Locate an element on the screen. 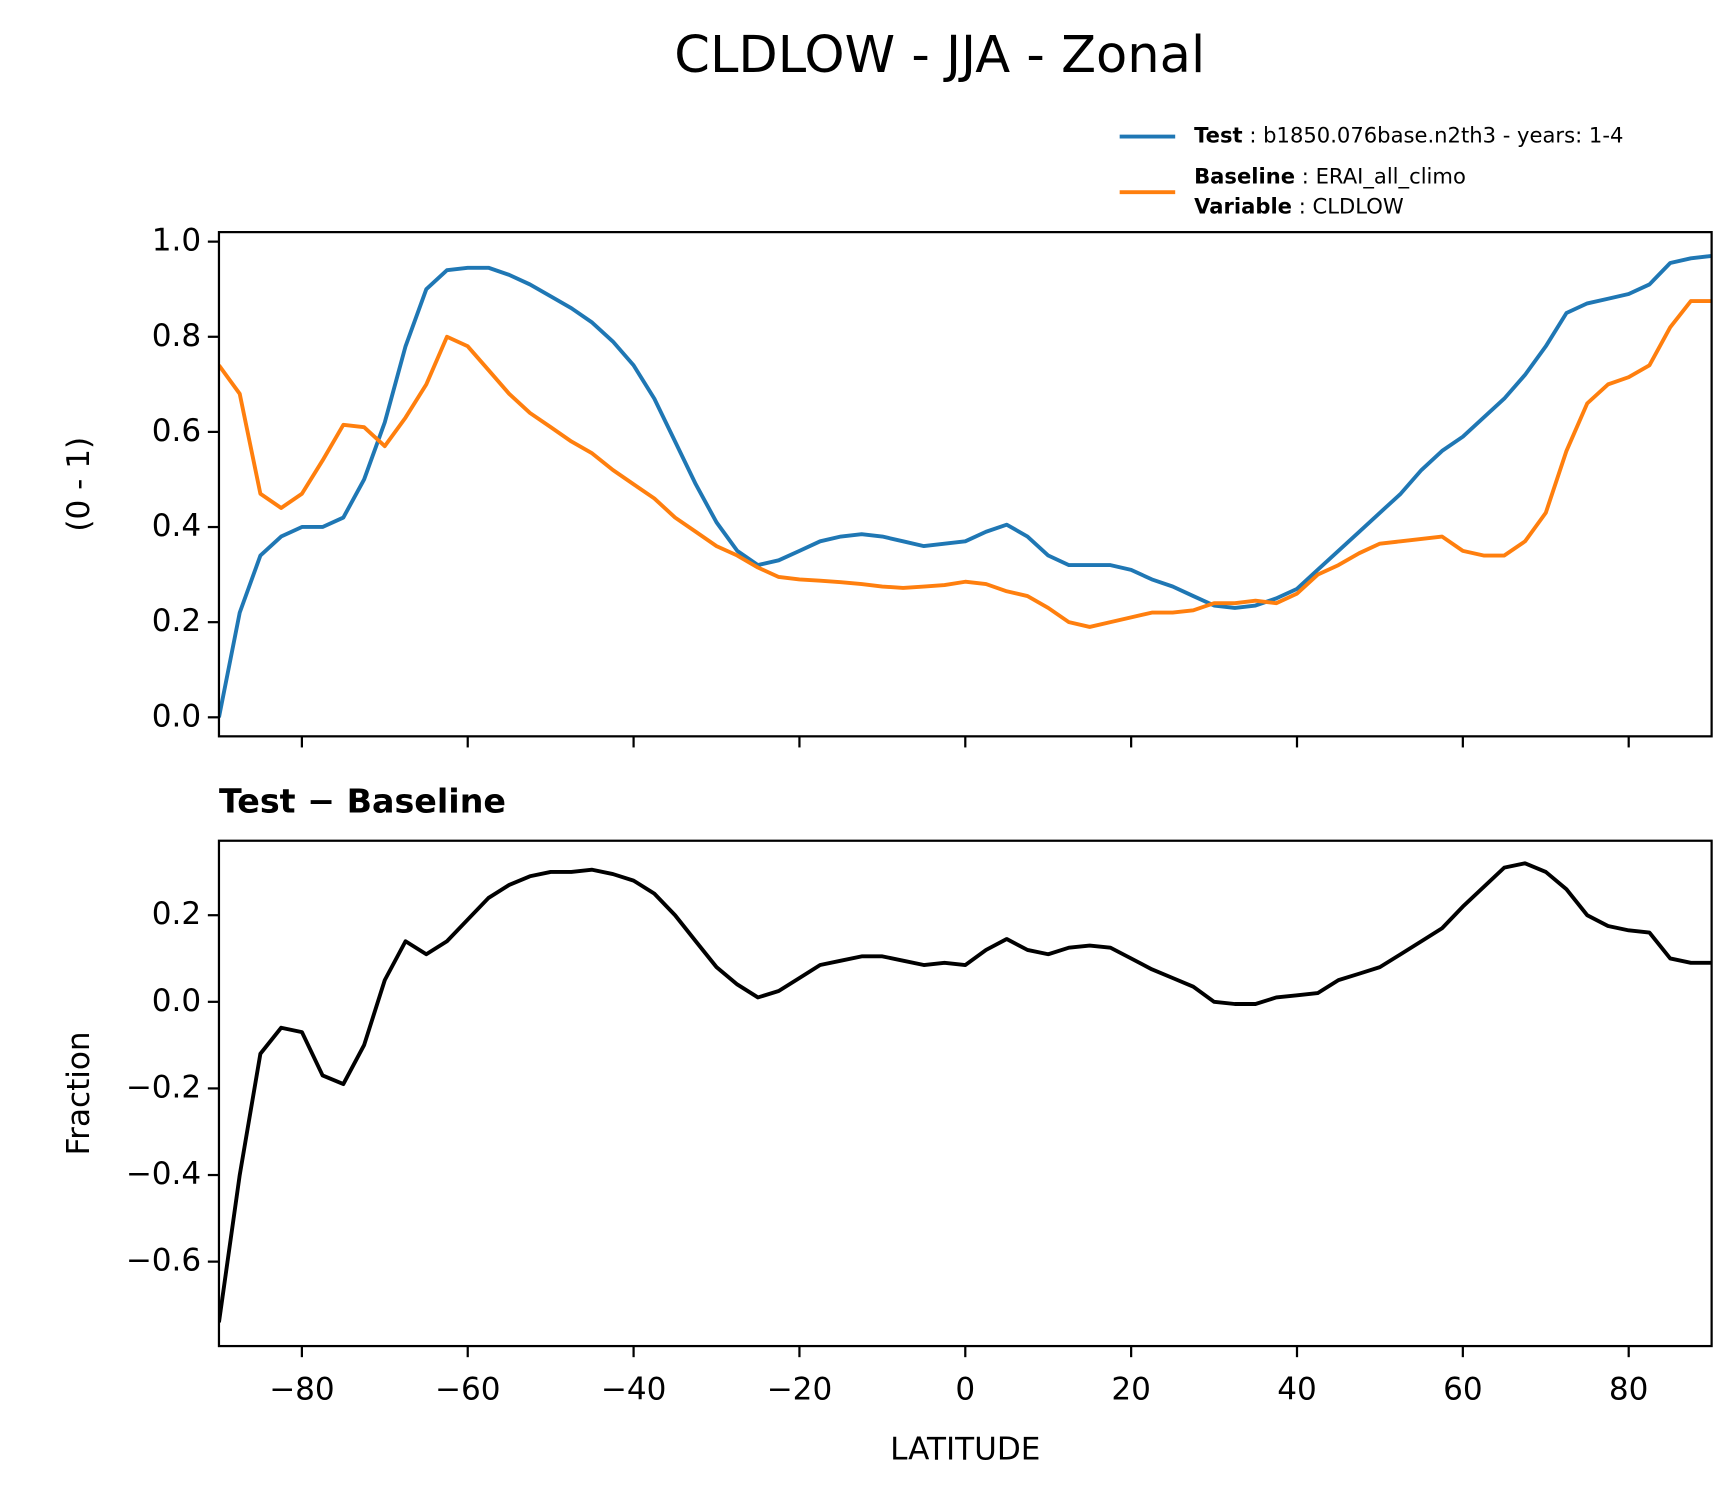  x-axis-label: LATITUDE is located at coordinates (965, 1449).